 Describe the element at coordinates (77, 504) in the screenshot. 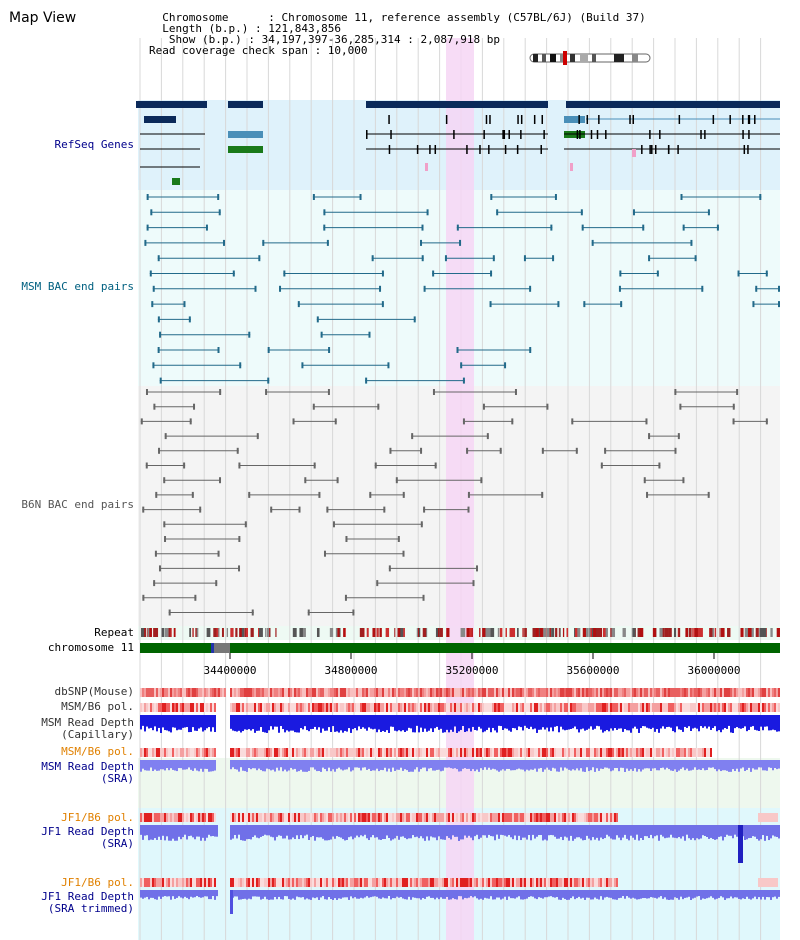

I see `label-b6n-bac-end-pairs: B6N BAC end pairs` at that location.